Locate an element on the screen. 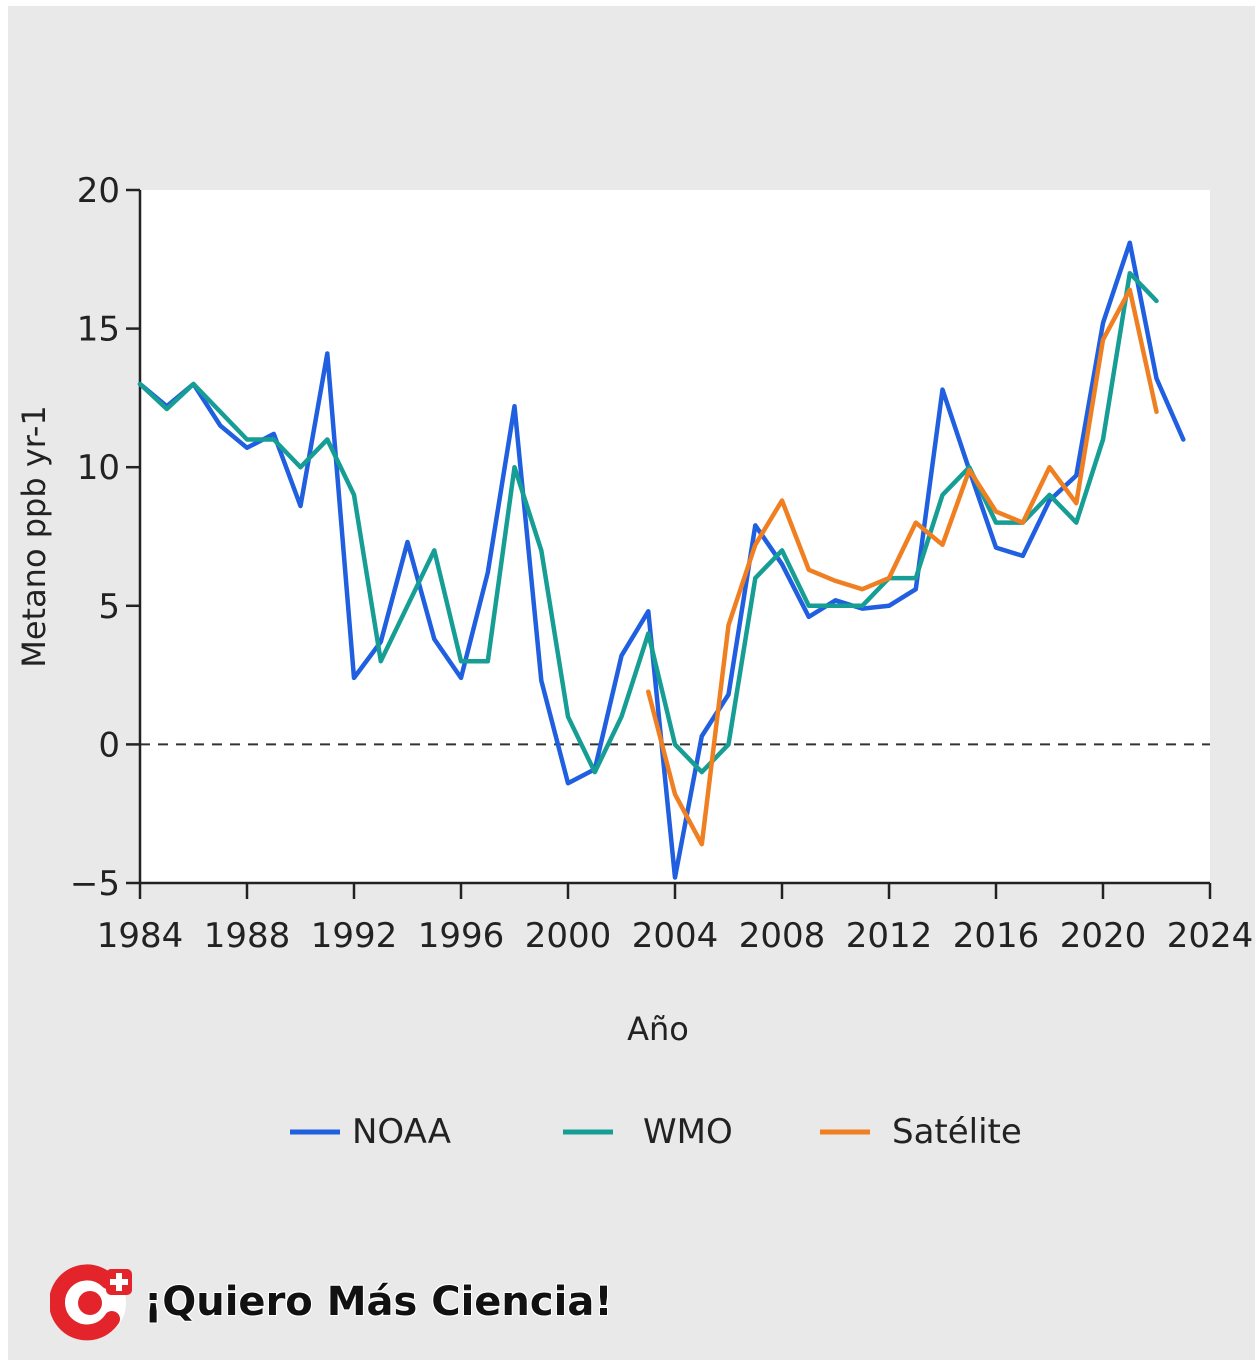  x-tick-label: 2016 is located at coordinates (996, 936).